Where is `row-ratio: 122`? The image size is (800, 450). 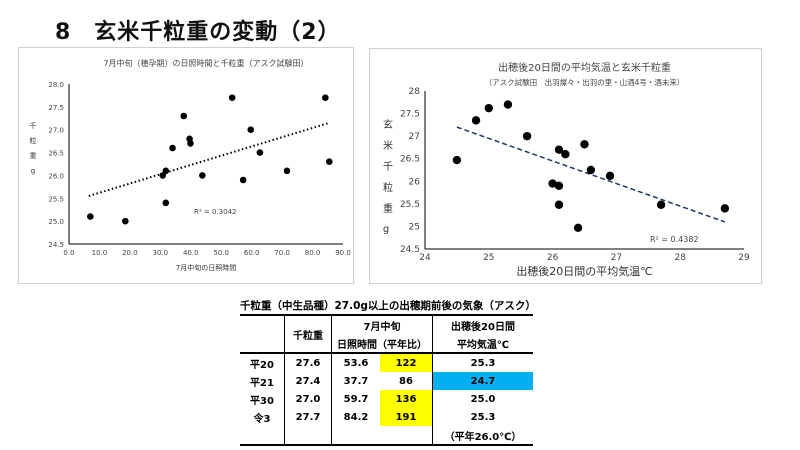
row-ratio: 122 is located at coordinates (406, 362).